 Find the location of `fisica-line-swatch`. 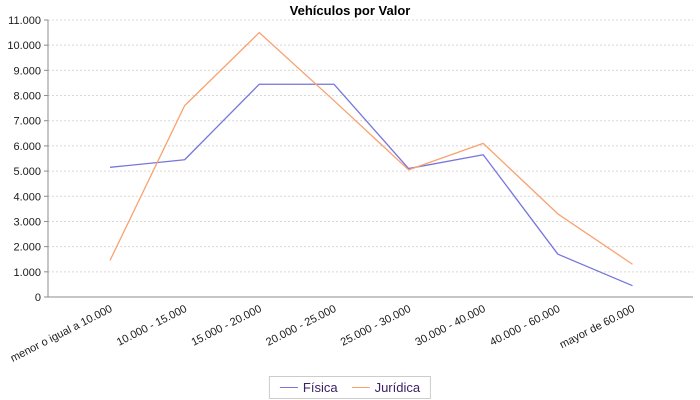

fisica-line-swatch is located at coordinates (288, 387).